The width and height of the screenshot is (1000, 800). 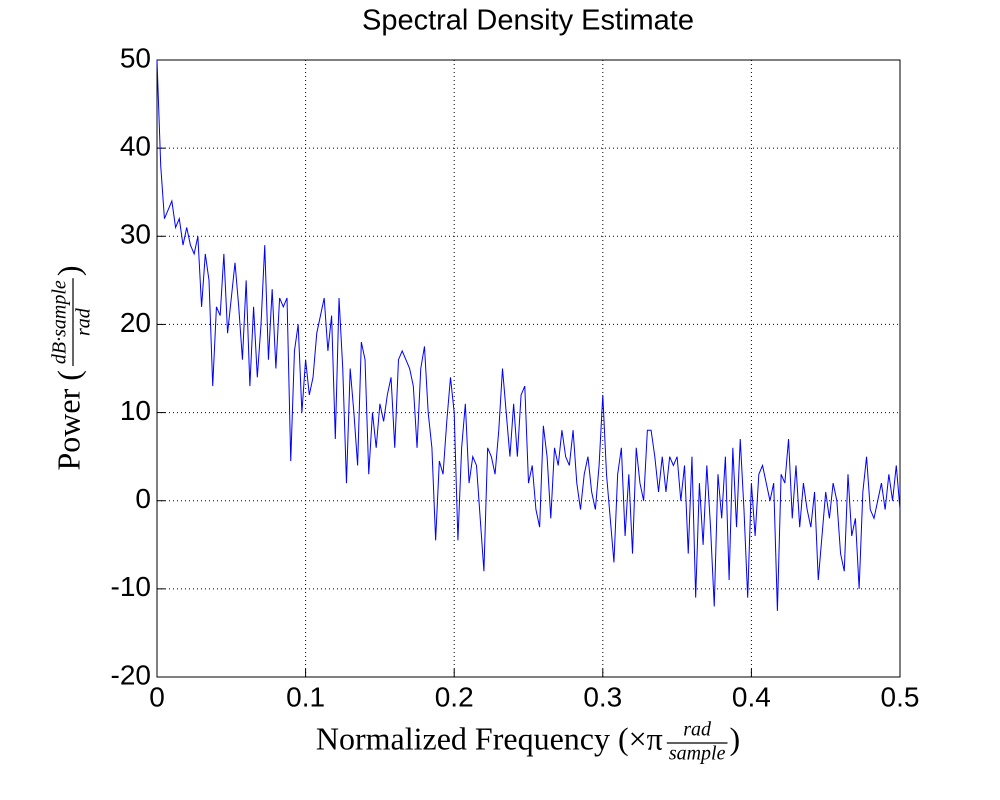 What do you see at coordinates (135, 322) in the screenshot?
I see `y-tick-label: 20` at bounding box center [135, 322].